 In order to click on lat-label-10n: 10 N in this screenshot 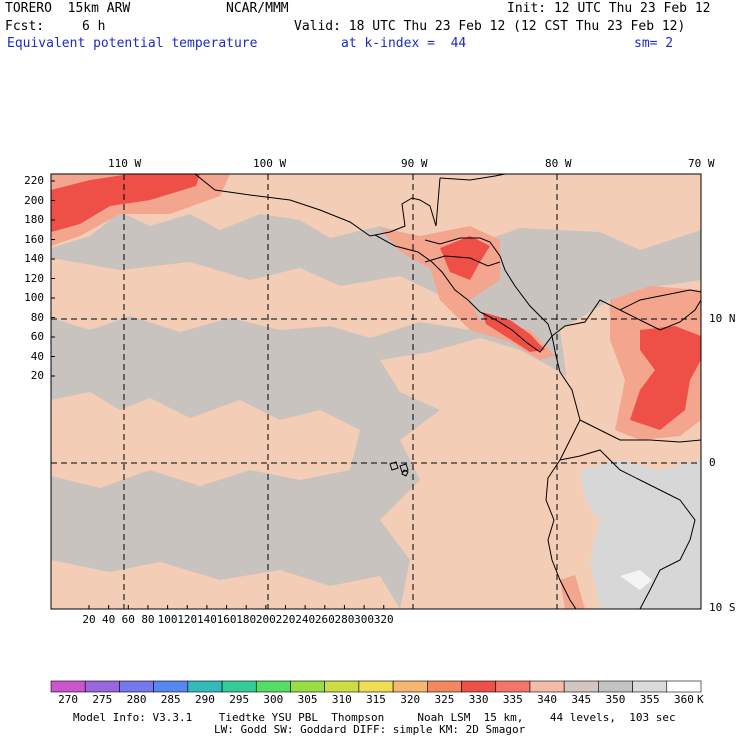, I will do `click(722, 318)`.